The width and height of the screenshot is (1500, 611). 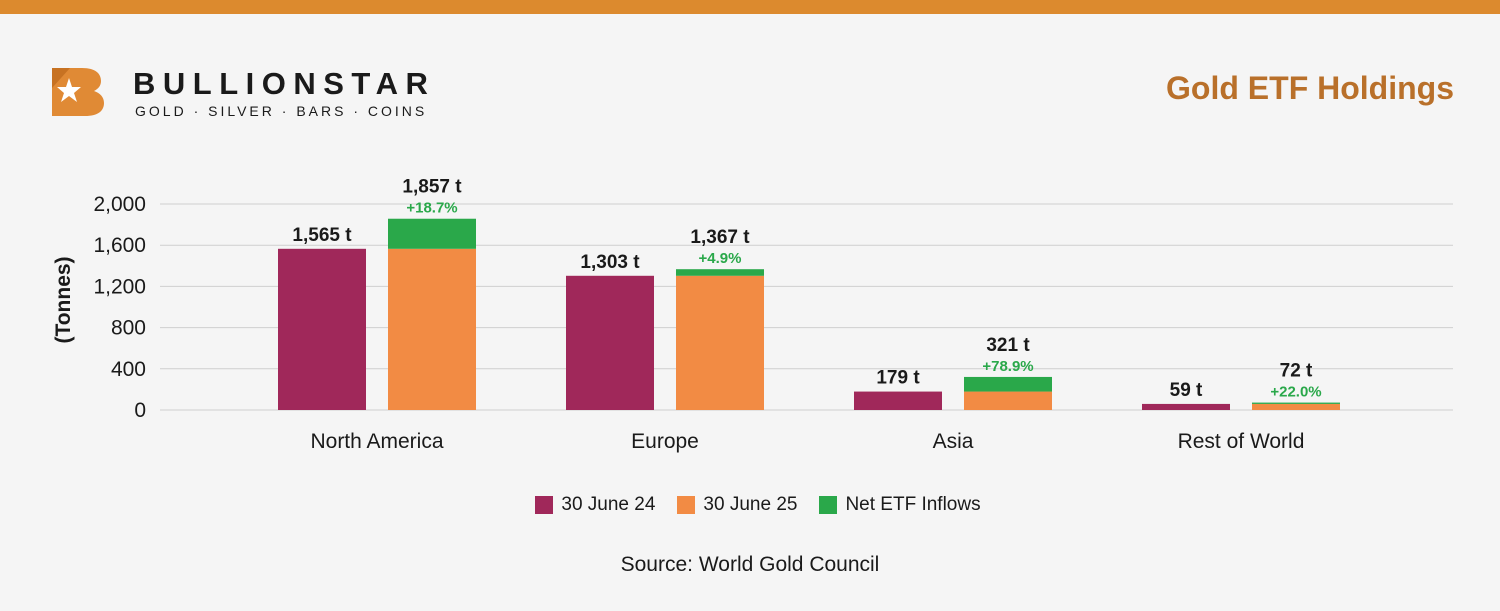 What do you see at coordinates (665, 441) in the screenshot?
I see `category-label: Europe` at bounding box center [665, 441].